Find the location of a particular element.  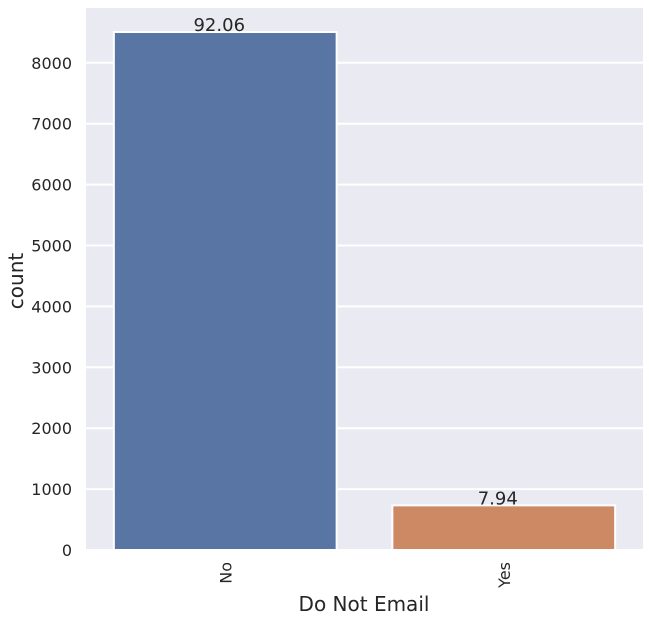

y-tick-labels: 0 1000 2000 3000 4000 5000 6000 7000 8000 is located at coordinates (51, 307).